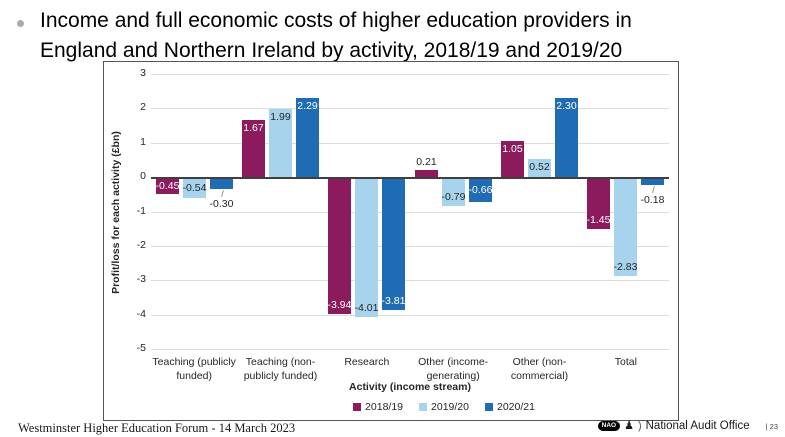  What do you see at coordinates (598, 220) in the screenshot?
I see `bar-value-label: -1.45` at bounding box center [598, 220].